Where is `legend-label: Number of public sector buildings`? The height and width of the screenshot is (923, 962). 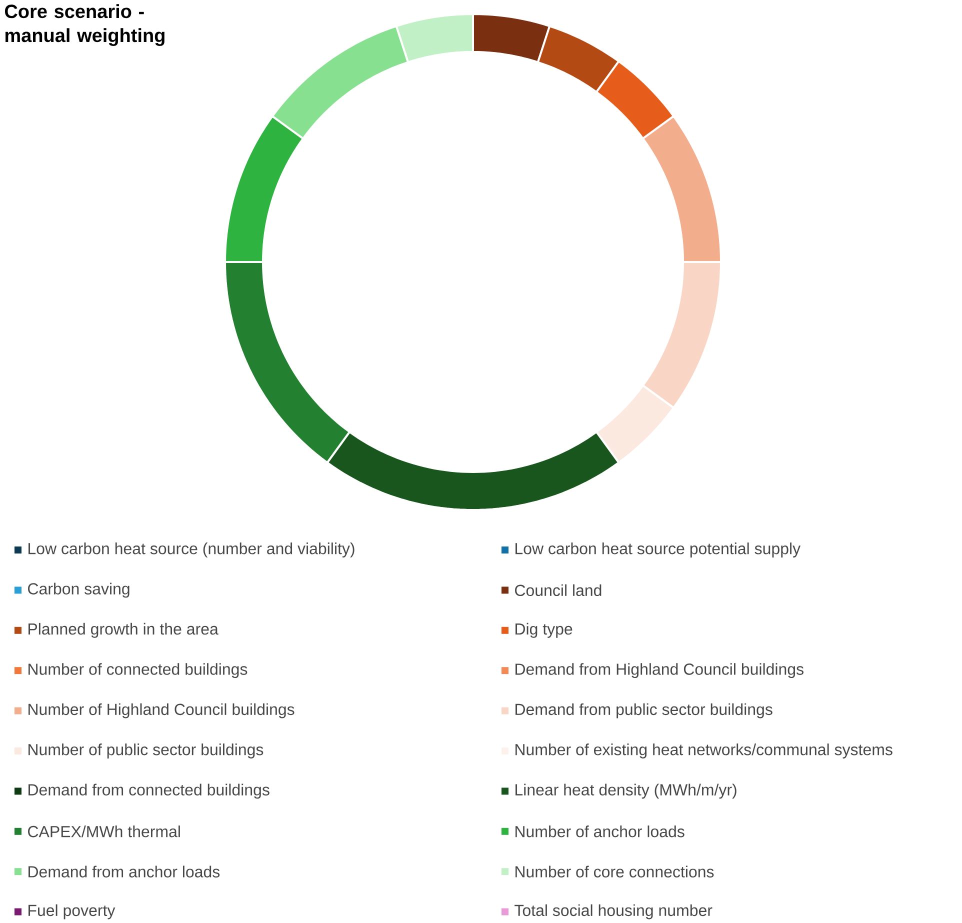 legend-label: Number of public sector buildings is located at coordinates (146, 751).